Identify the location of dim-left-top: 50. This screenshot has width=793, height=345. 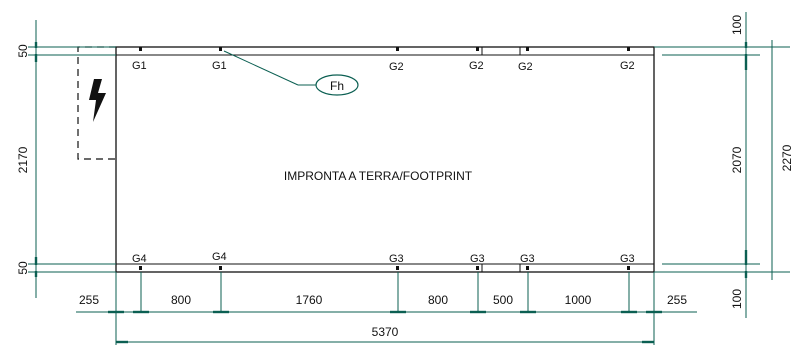
(23, 51).